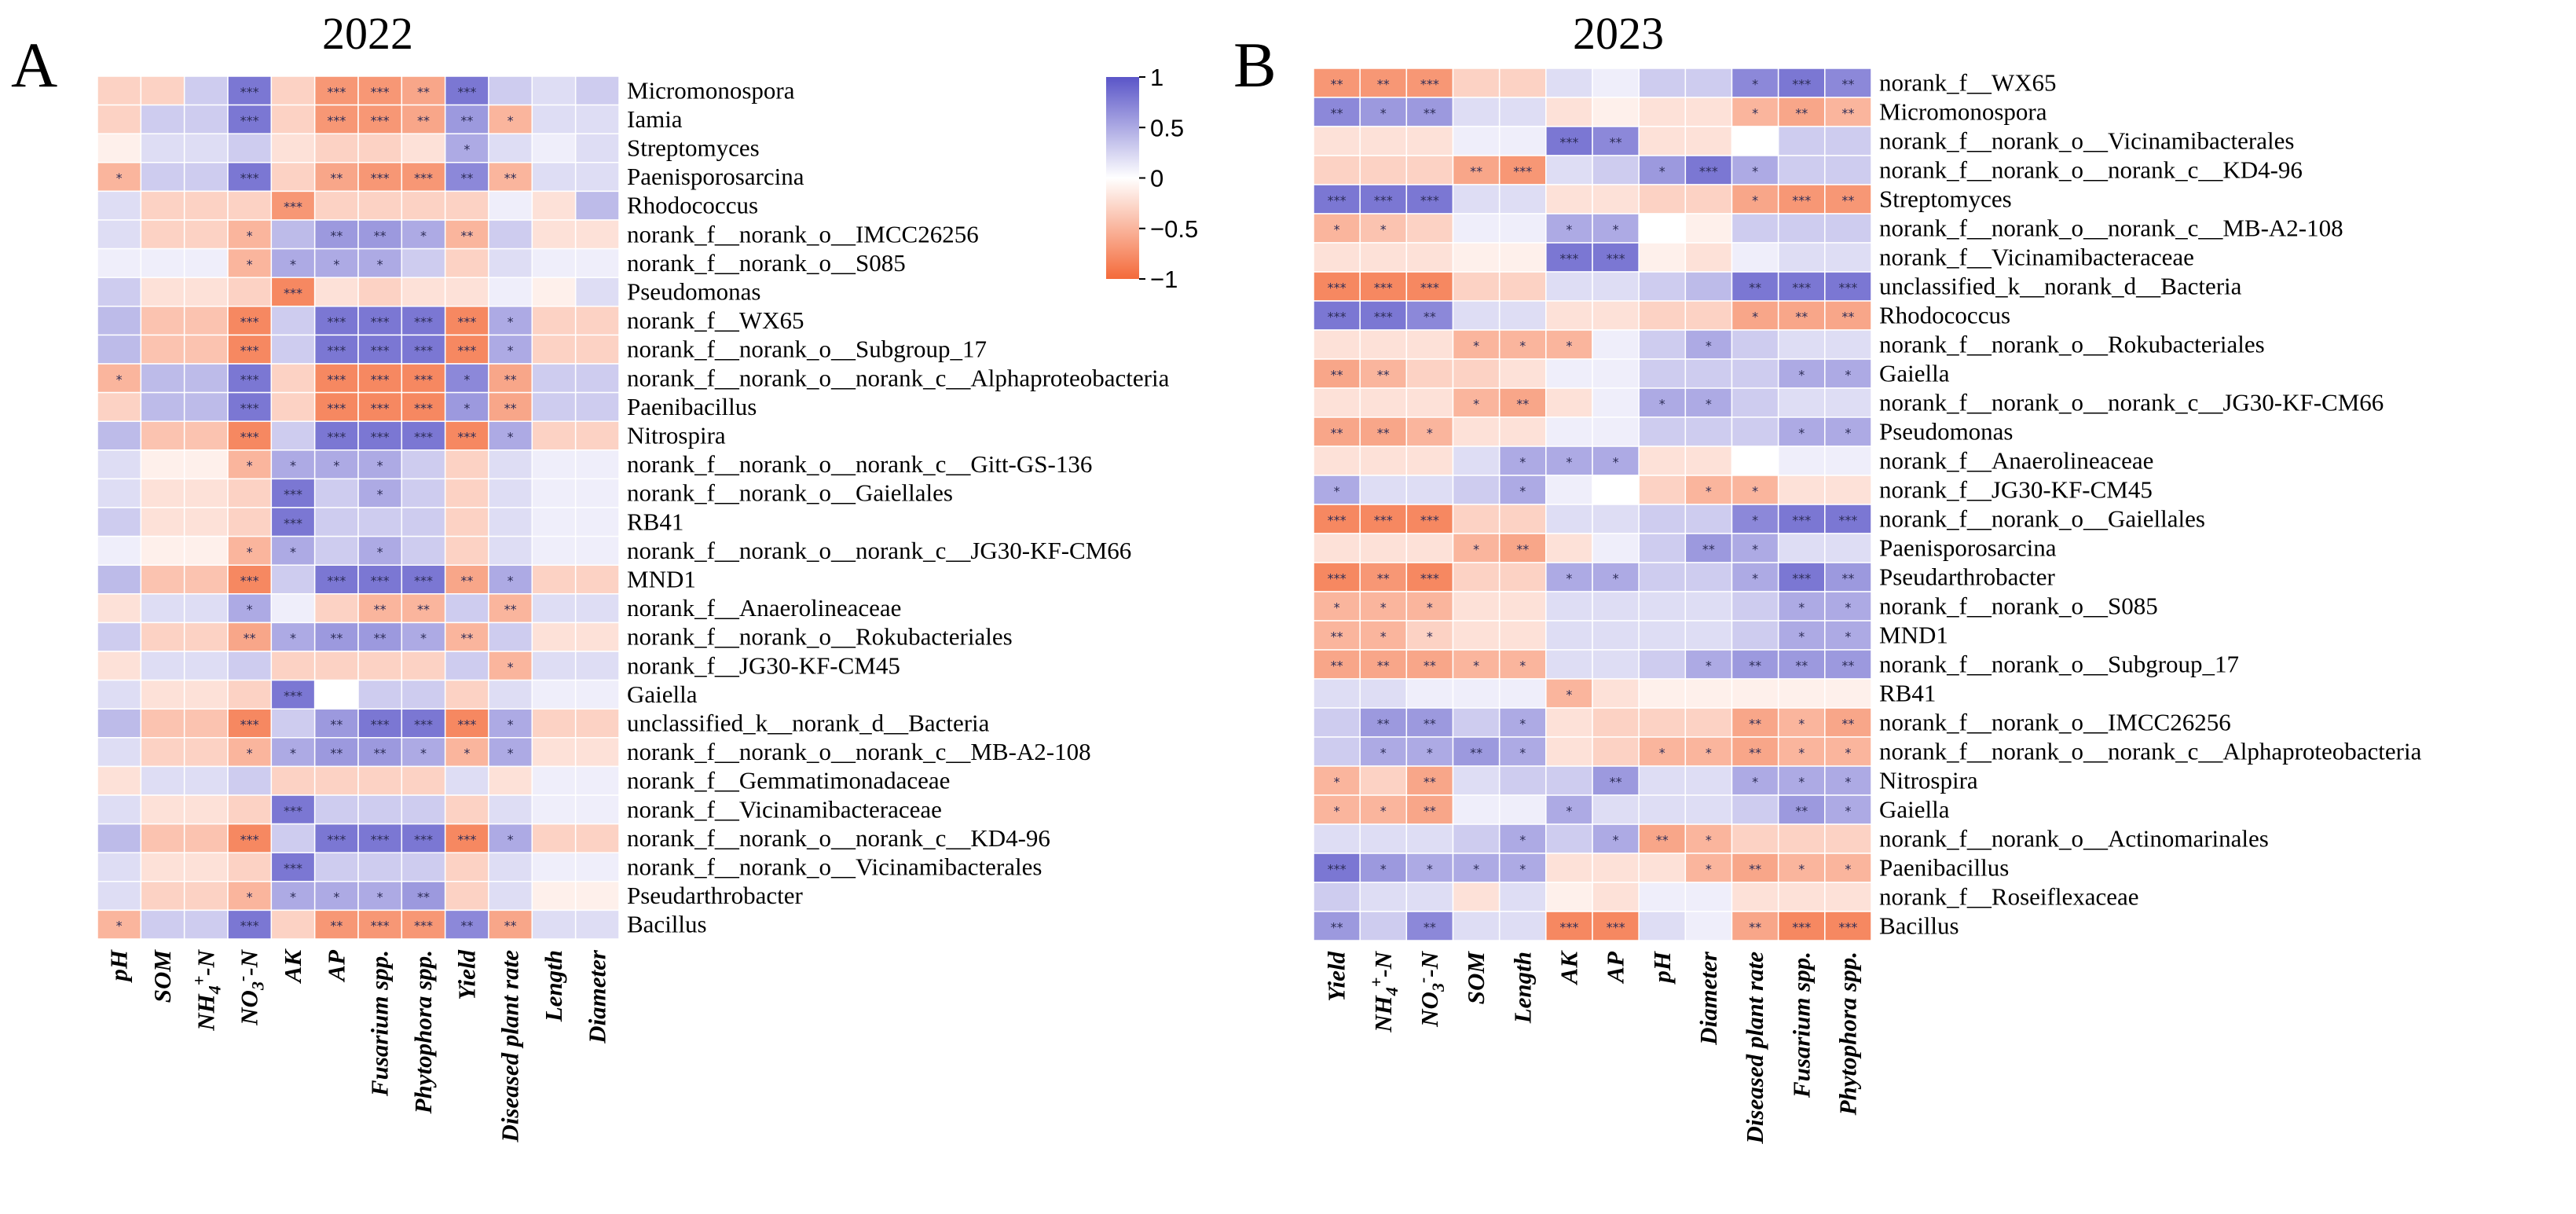  What do you see at coordinates (715, 320) in the screenshot?
I see `row-label: norank_f__WX65` at bounding box center [715, 320].